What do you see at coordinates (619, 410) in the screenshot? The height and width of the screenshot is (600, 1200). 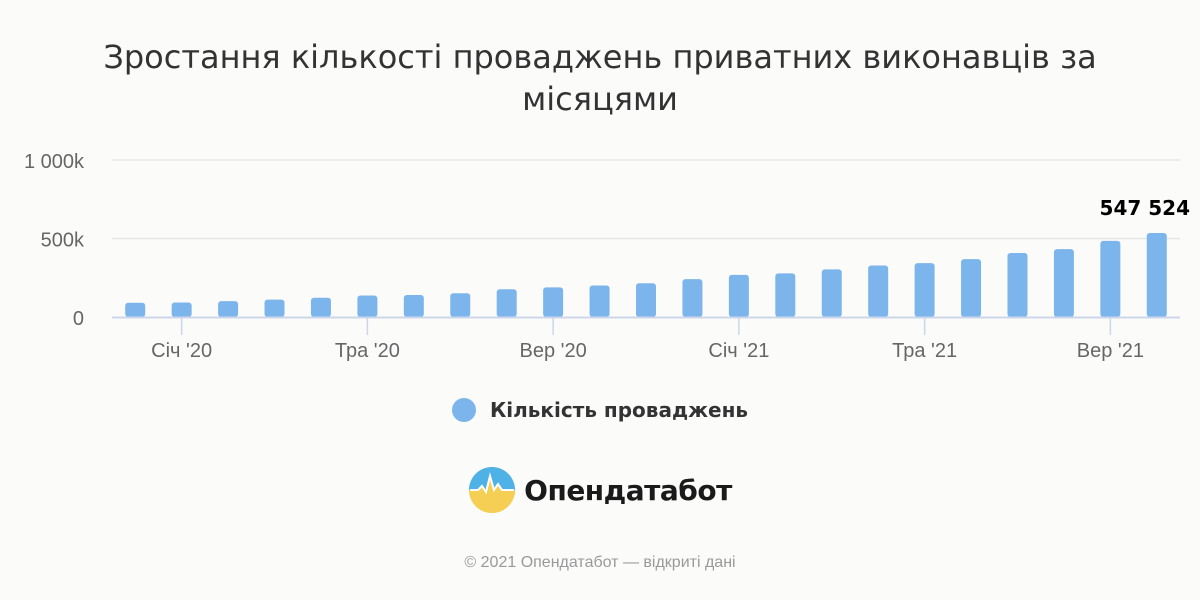 I see `legend-label: Кількість проваджень` at bounding box center [619, 410].